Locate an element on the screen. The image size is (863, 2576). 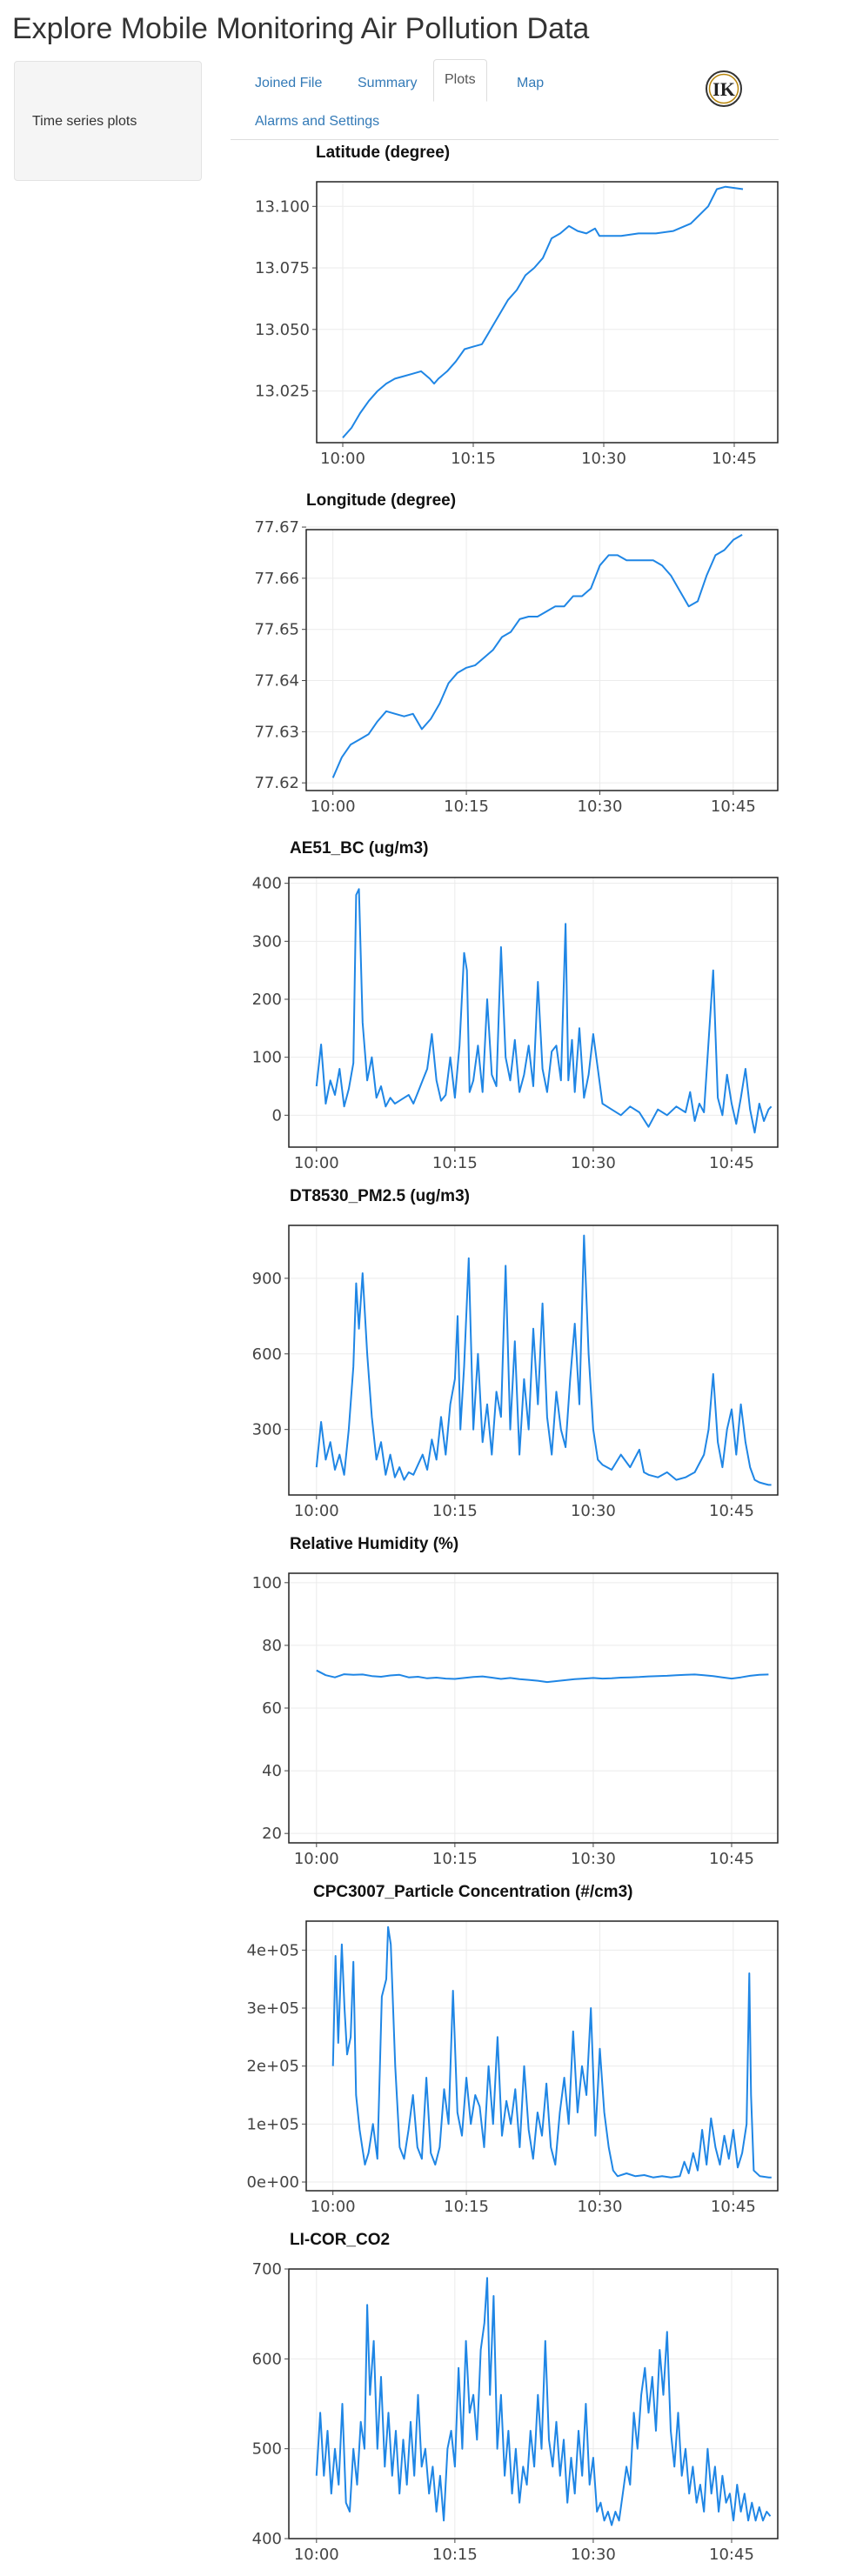
y-tick-label: 4e+05 is located at coordinates (272, 1950).